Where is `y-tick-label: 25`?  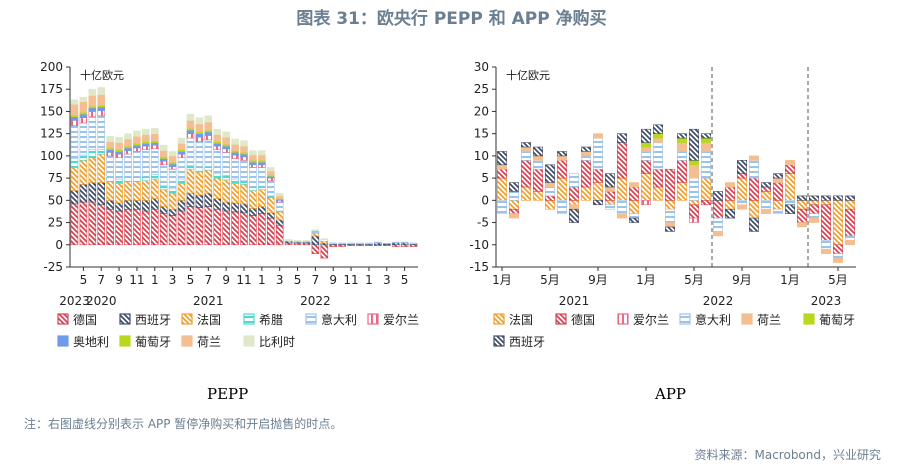 y-tick-label: 25 is located at coordinates (481, 89).